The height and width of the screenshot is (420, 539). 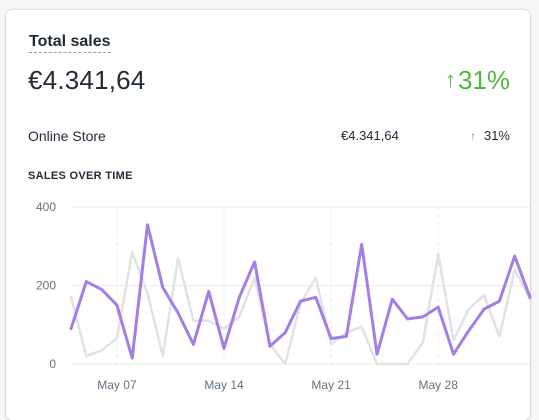 What do you see at coordinates (331, 385) in the screenshot?
I see `x-tick-label: May 21` at bounding box center [331, 385].